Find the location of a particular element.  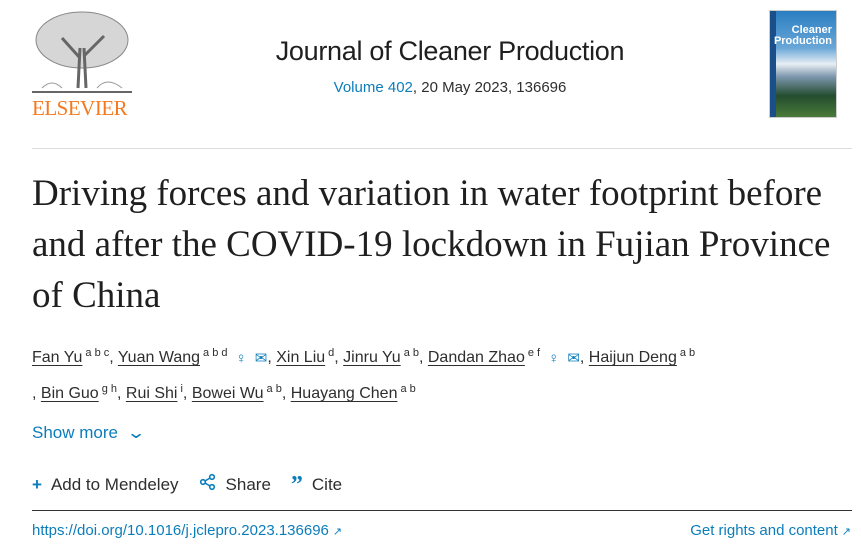

author-name: Bowei Wu is located at coordinates (227, 393).